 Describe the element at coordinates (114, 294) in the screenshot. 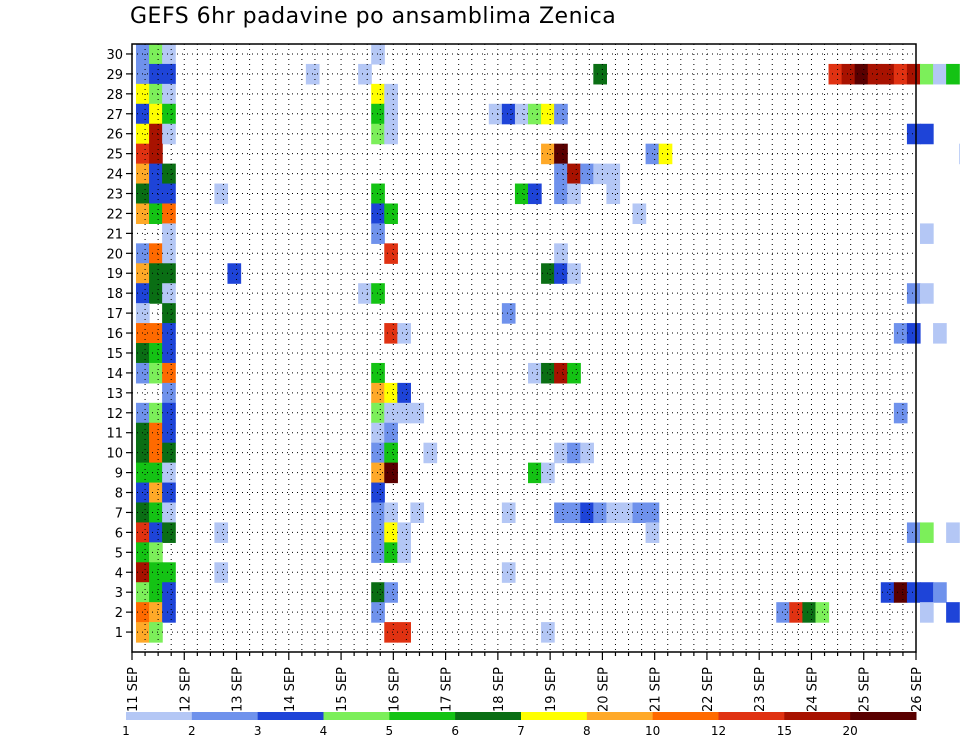

I see `y-tick-label: 18` at that location.